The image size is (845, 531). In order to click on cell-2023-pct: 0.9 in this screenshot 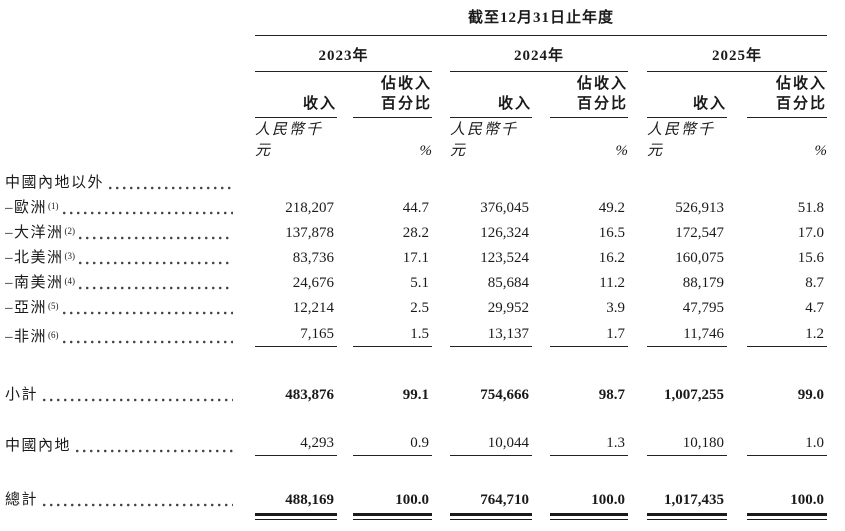, I will do `click(392, 445)`.